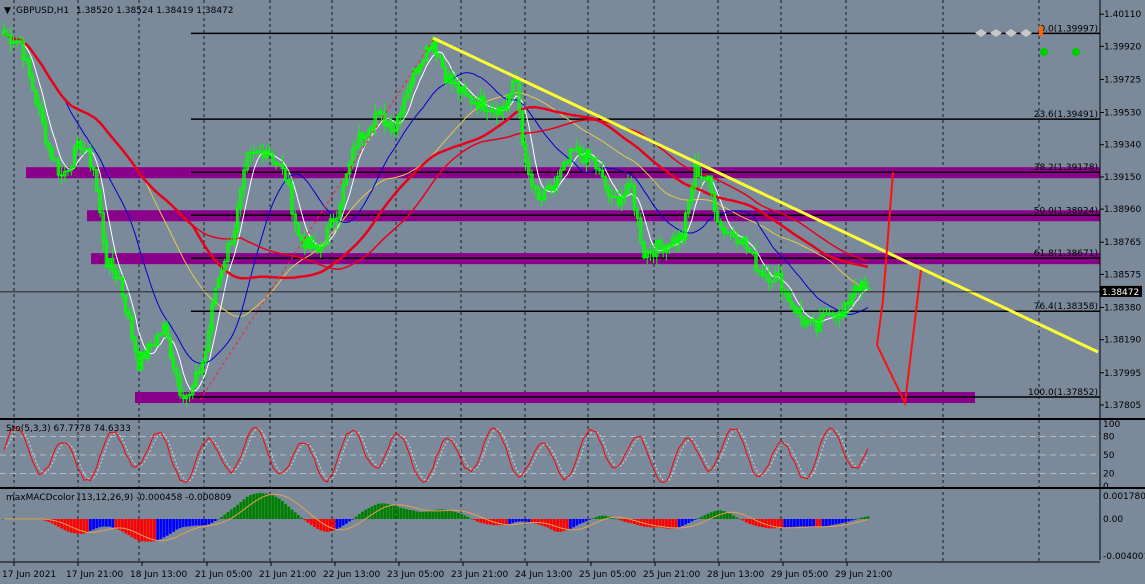 This screenshot has width=1145, height=584. Describe the element at coordinates (1066, 254) in the screenshot. I see `fib-level-label: 61.8(1.38671)` at that location.